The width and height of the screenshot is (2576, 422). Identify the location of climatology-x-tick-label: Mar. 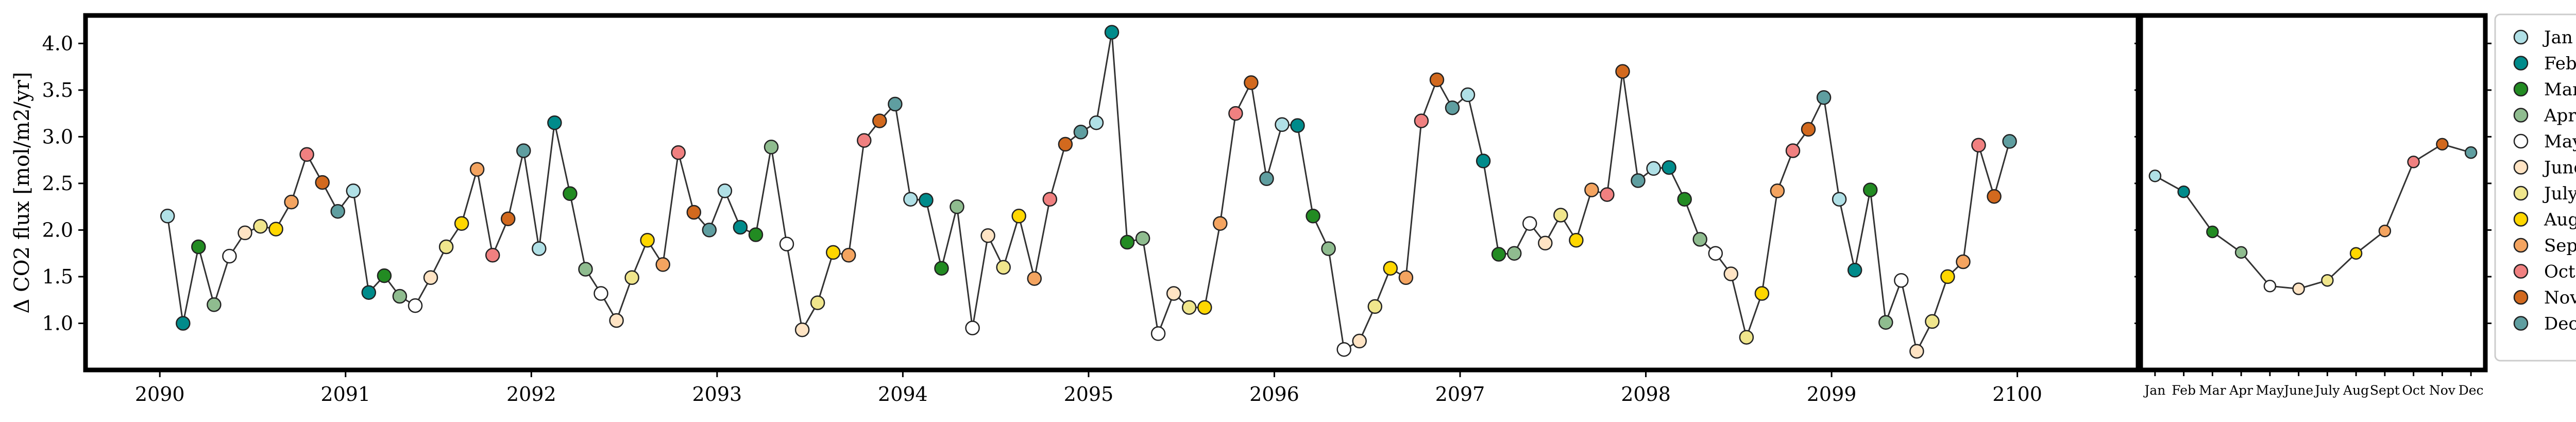
(2212, 390).